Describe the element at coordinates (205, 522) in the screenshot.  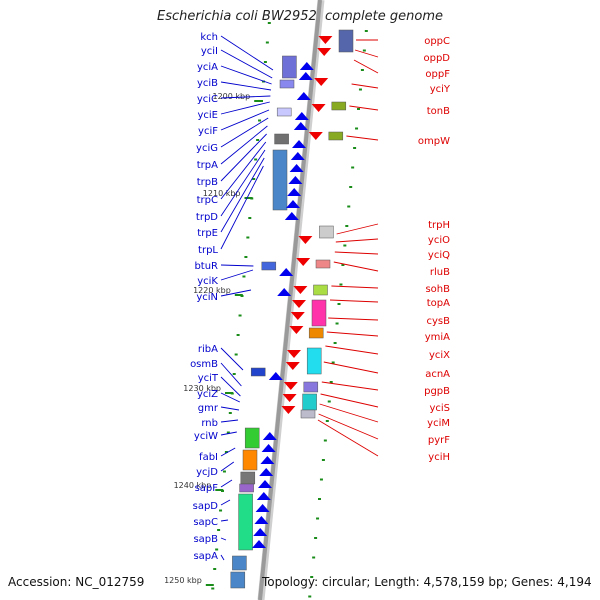
I see `gene-label-left: sapC` at that location.